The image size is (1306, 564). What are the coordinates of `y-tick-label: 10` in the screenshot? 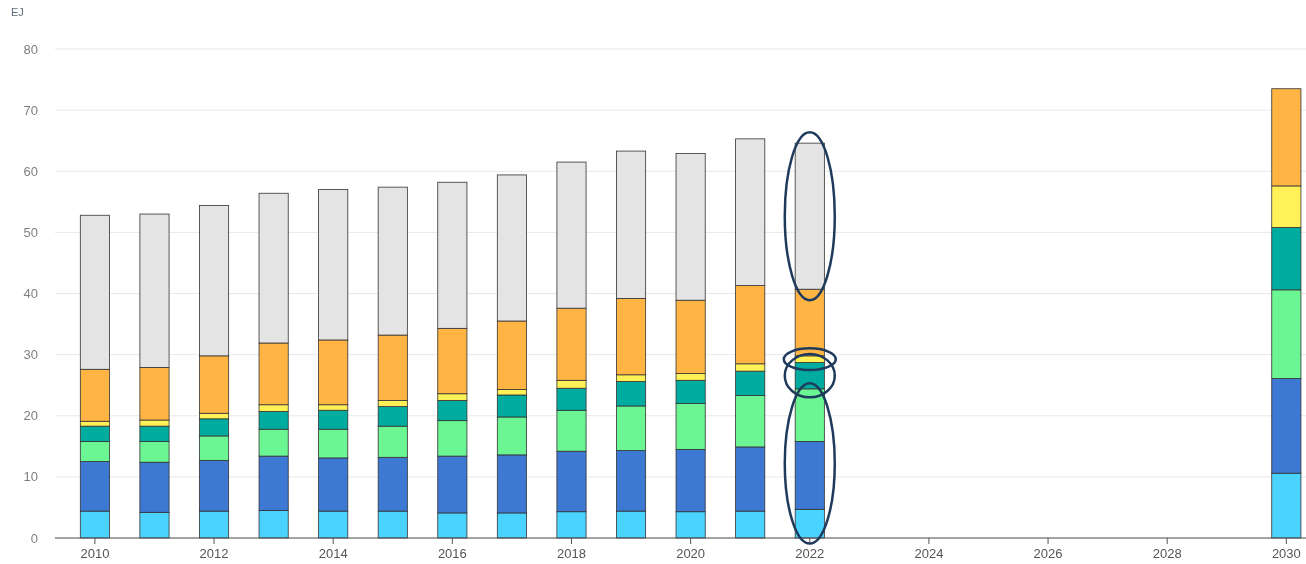 It's located at (30, 477).